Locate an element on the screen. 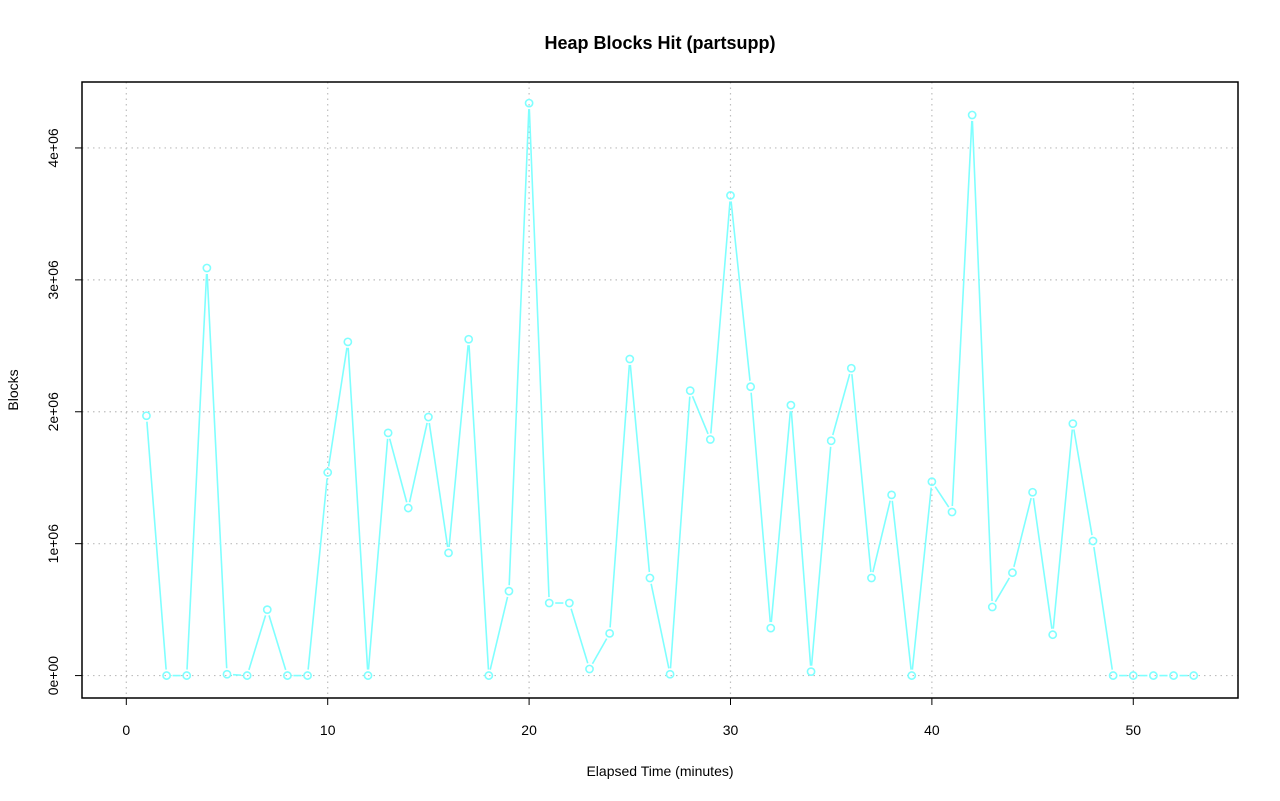 Image resolution: width=1280 pixels, height=801 pixels. chart-title: Heap Blocks Hit (partsupp) is located at coordinates (659, 43).